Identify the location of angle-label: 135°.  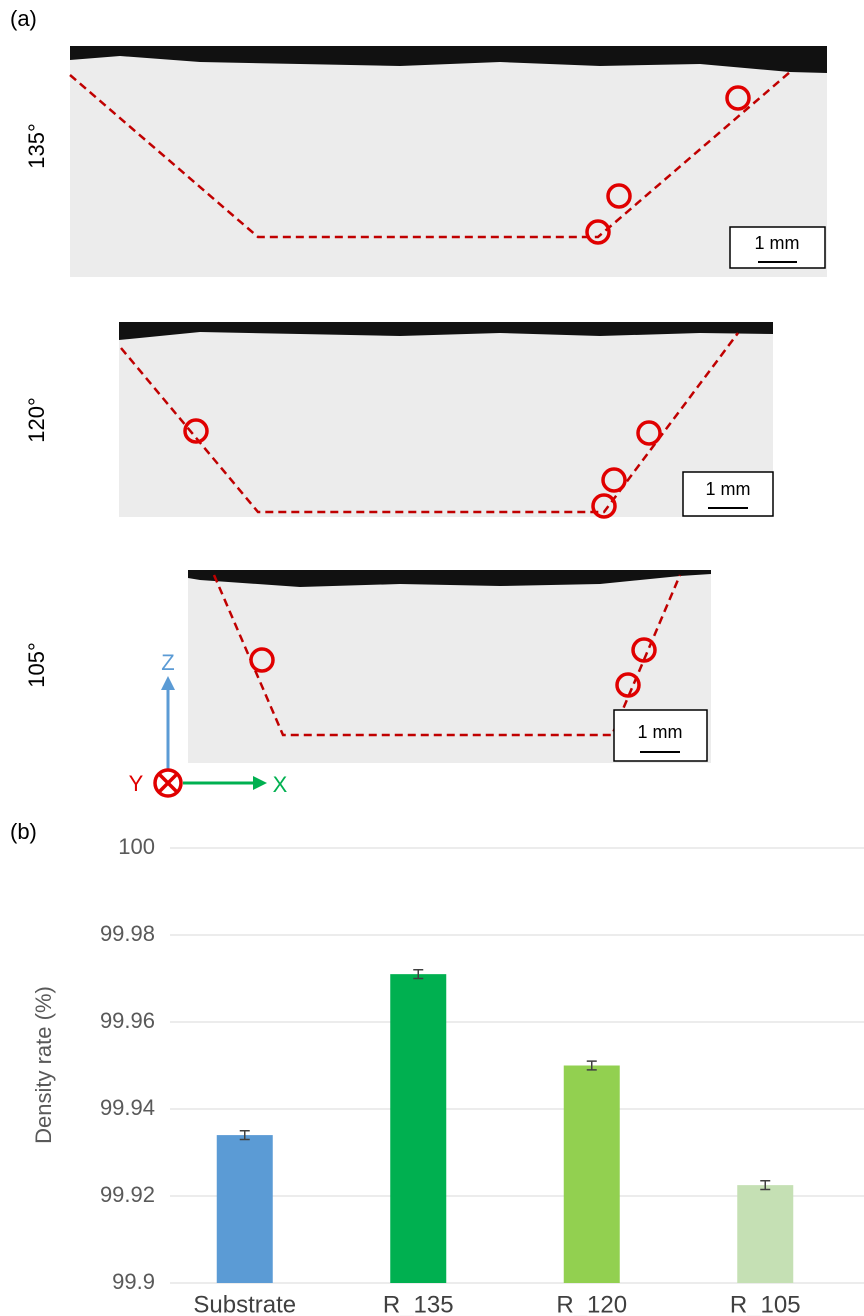
(36, 146).